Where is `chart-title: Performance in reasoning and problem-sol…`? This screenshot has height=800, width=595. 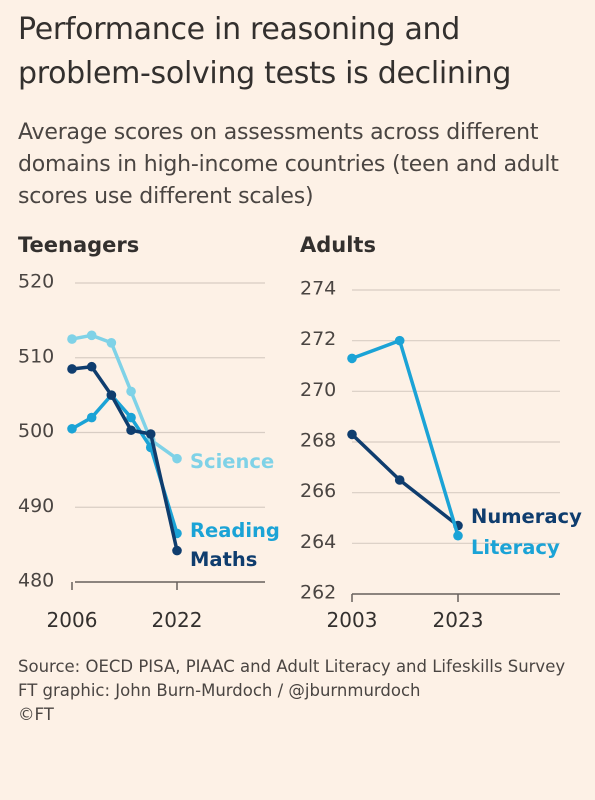
chart-title: Performance in reasoning and problem-sol… is located at coordinates (265, 51).